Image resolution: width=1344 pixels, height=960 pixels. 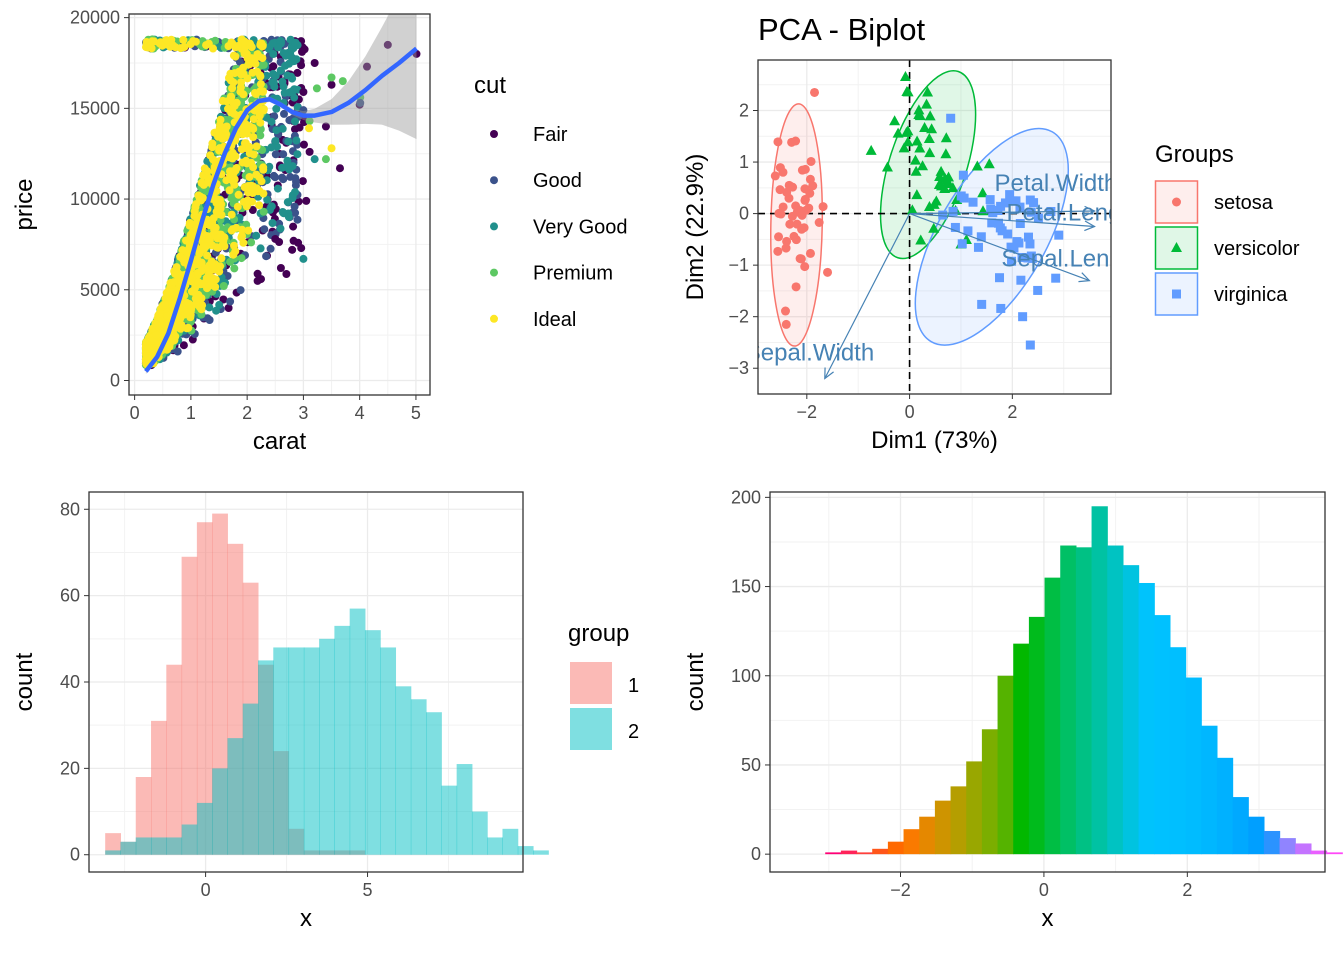 What do you see at coordinates (95, 108) in the screenshot?
I see `y-tick-label: 15000` at bounding box center [95, 108].